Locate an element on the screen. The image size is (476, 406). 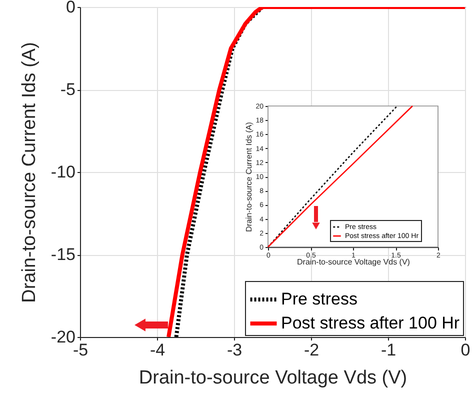
x-tick-label: -1 is located at coordinates (388, 350).